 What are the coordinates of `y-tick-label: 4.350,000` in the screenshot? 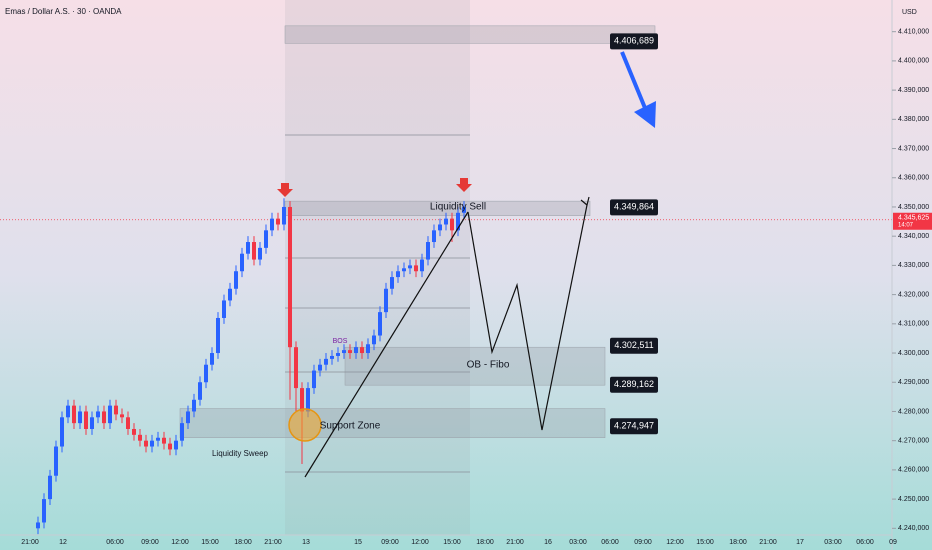 It's located at (913, 207).